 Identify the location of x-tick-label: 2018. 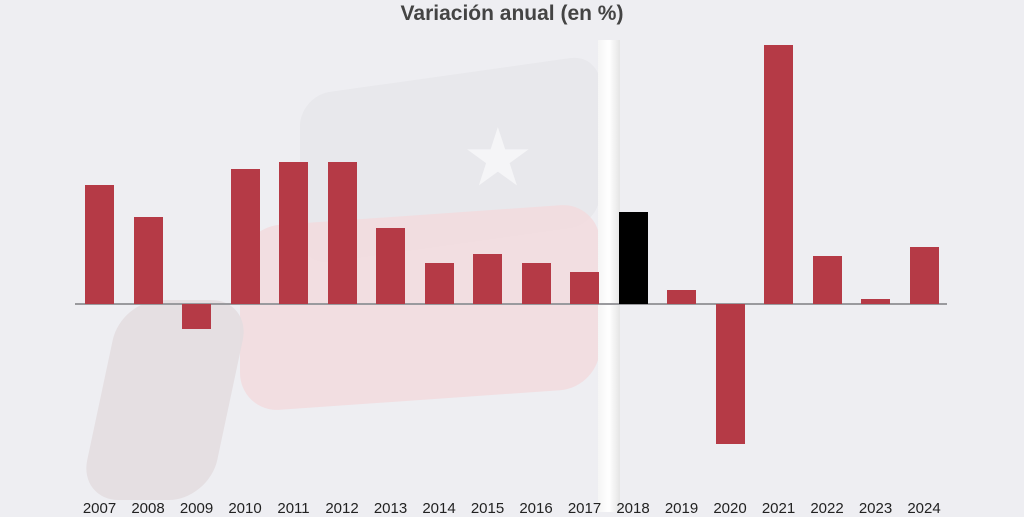
(633, 508).